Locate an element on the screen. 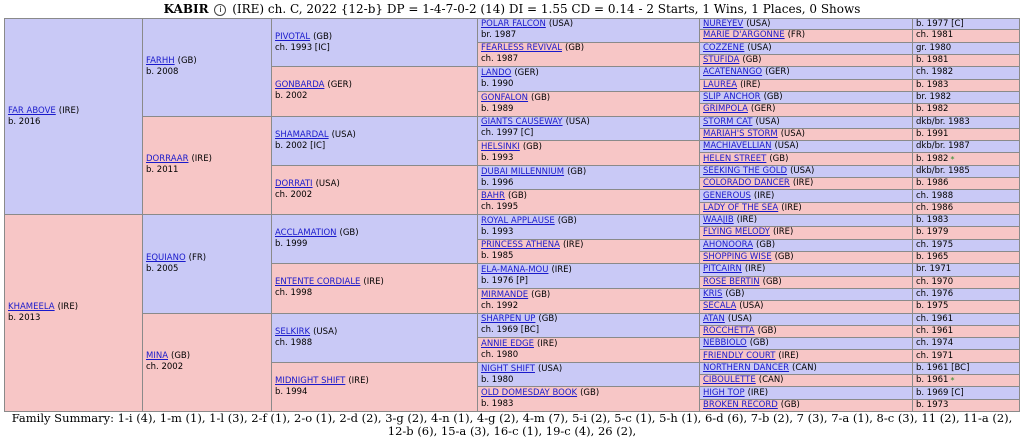 Image resolution: width=1024 pixels, height=443 pixels. ancestor-link: BAHR is located at coordinates (493, 196).